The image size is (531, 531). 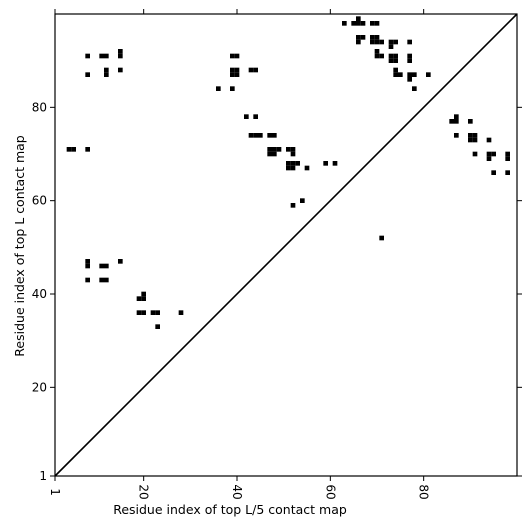 I want to click on x-tick-label: 20, so click(x=144, y=491).